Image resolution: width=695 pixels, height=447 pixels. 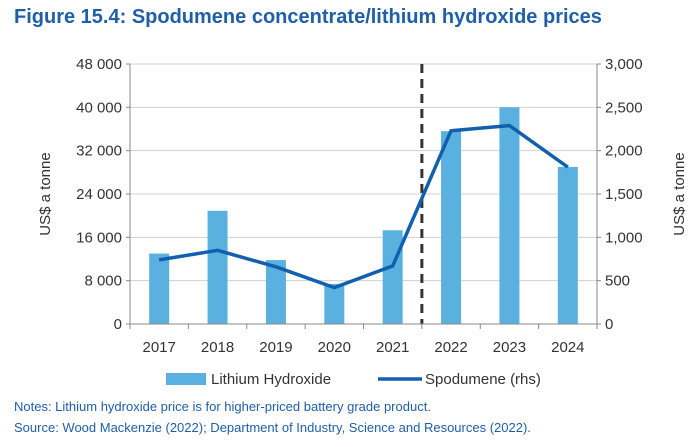 What do you see at coordinates (450, 347) in the screenshot?
I see `x-tick-label: 2022` at bounding box center [450, 347].